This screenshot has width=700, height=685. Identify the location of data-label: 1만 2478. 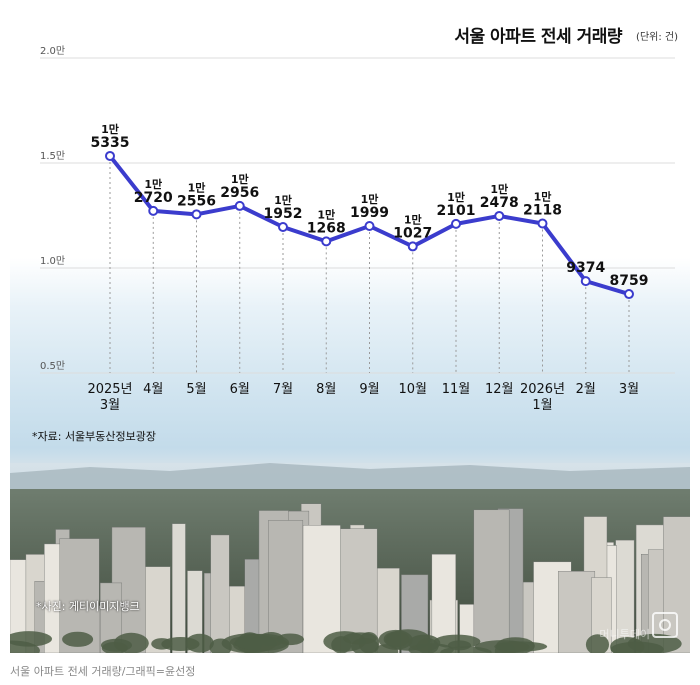
(499, 196).